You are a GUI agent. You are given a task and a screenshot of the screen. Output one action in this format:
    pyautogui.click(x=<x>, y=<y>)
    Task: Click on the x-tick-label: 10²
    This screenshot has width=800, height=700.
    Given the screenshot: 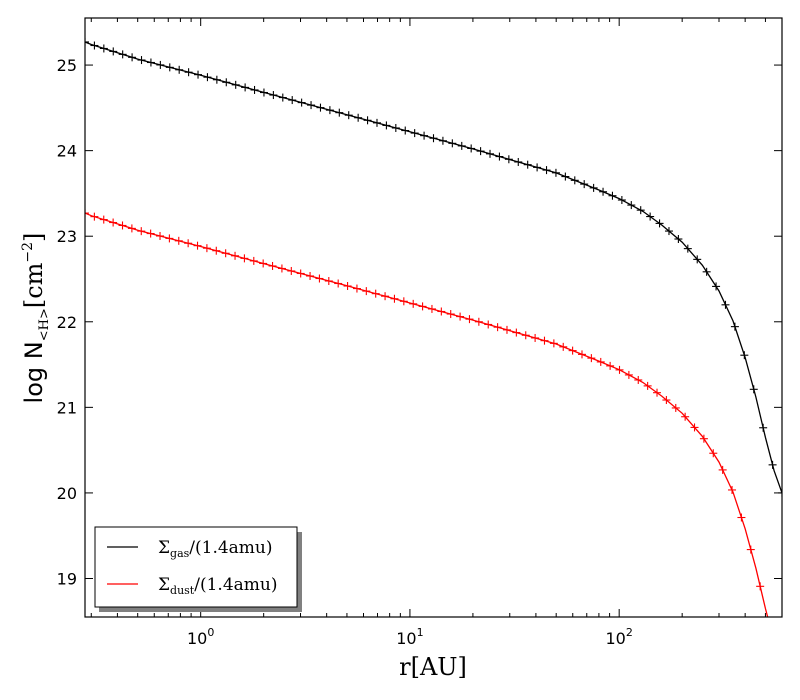 What is the action you would take?
    pyautogui.click(x=618, y=637)
    